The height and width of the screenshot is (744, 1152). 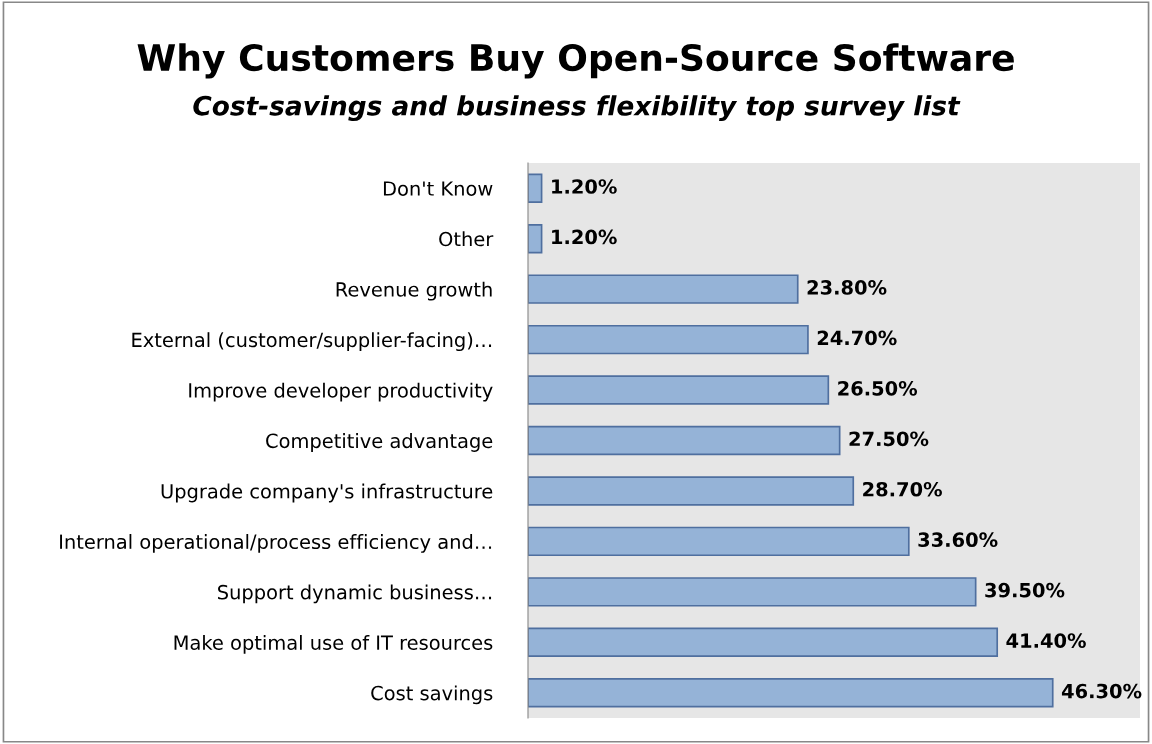 I want to click on data-label: 33.60%, so click(x=958, y=540).